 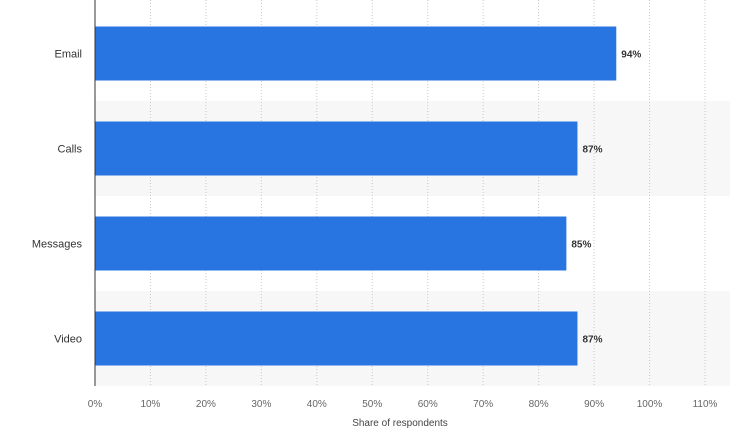 What do you see at coordinates (261, 404) in the screenshot?
I see `x-tick-label: 30%` at bounding box center [261, 404].